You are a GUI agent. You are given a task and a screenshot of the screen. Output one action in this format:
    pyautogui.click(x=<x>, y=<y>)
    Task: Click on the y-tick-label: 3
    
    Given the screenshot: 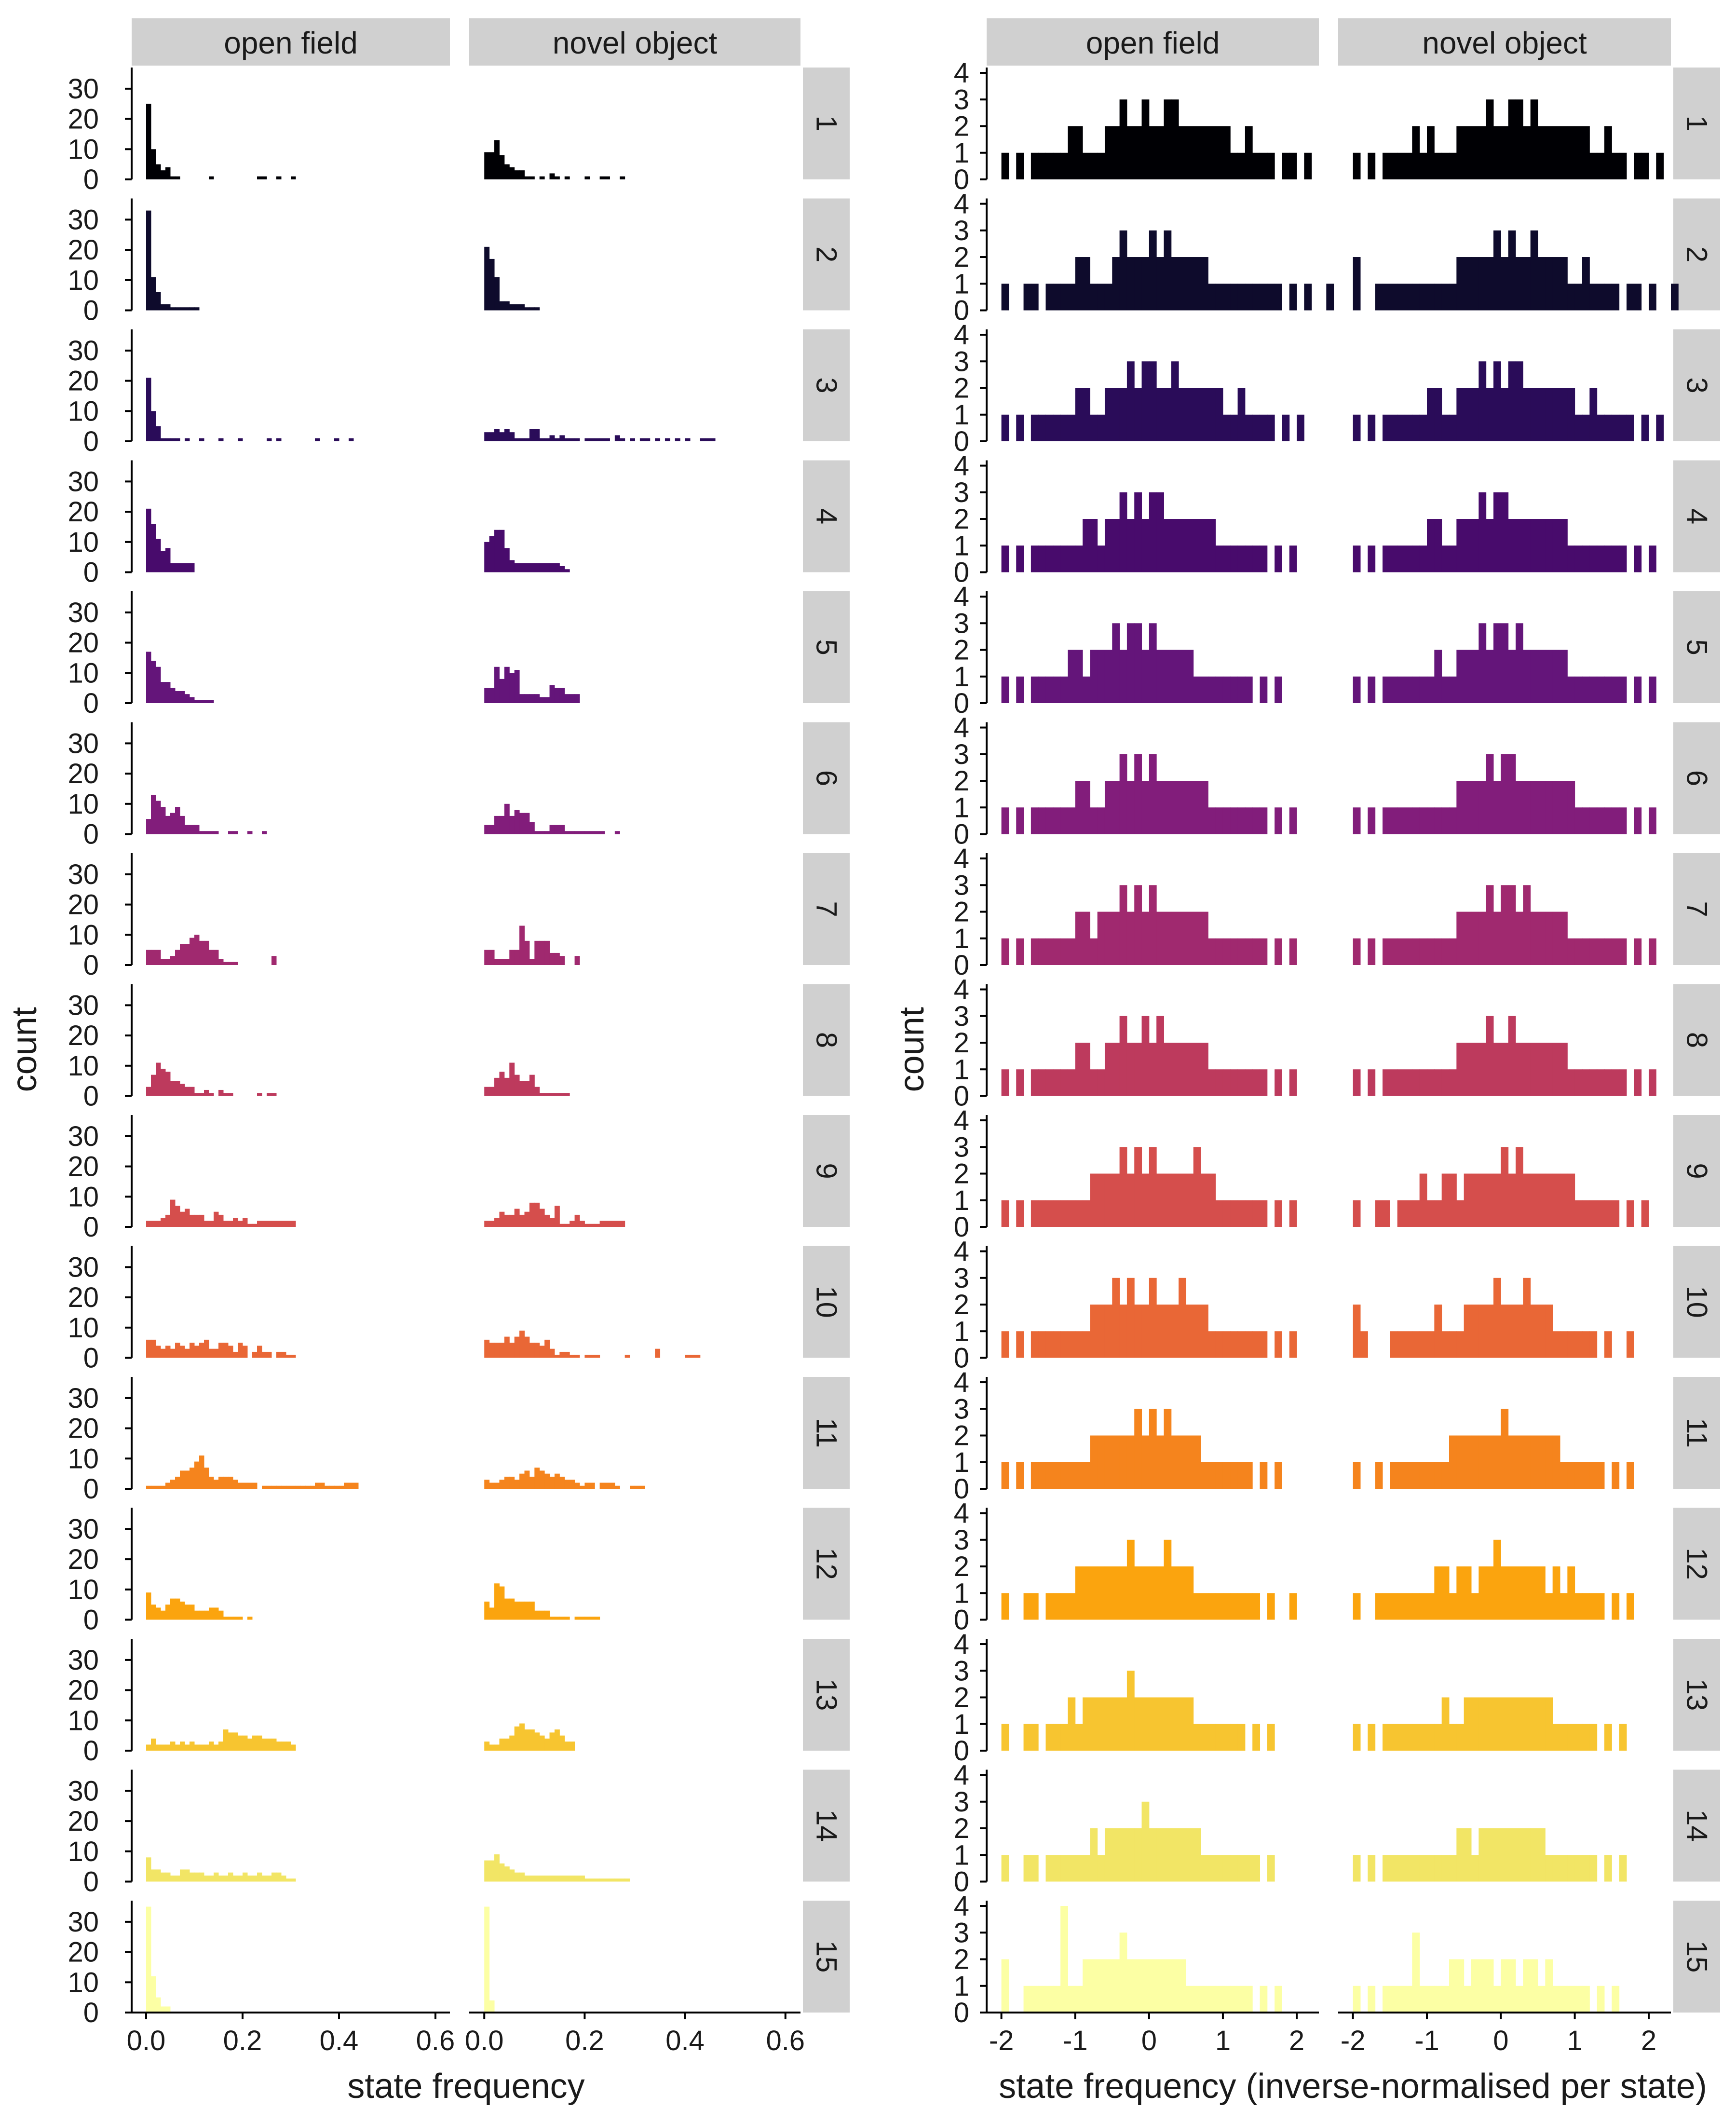 What is the action you would take?
    pyautogui.click(x=961, y=624)
    